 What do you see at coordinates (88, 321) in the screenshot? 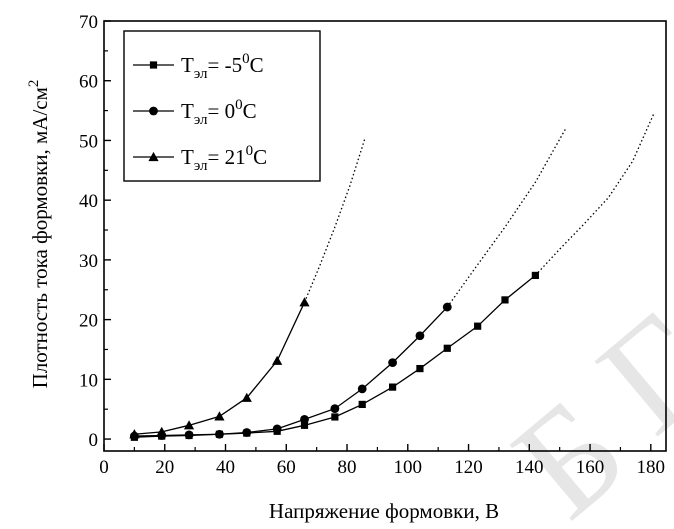
I see `y-tick-label: 20` at bounding box center [88, 321].